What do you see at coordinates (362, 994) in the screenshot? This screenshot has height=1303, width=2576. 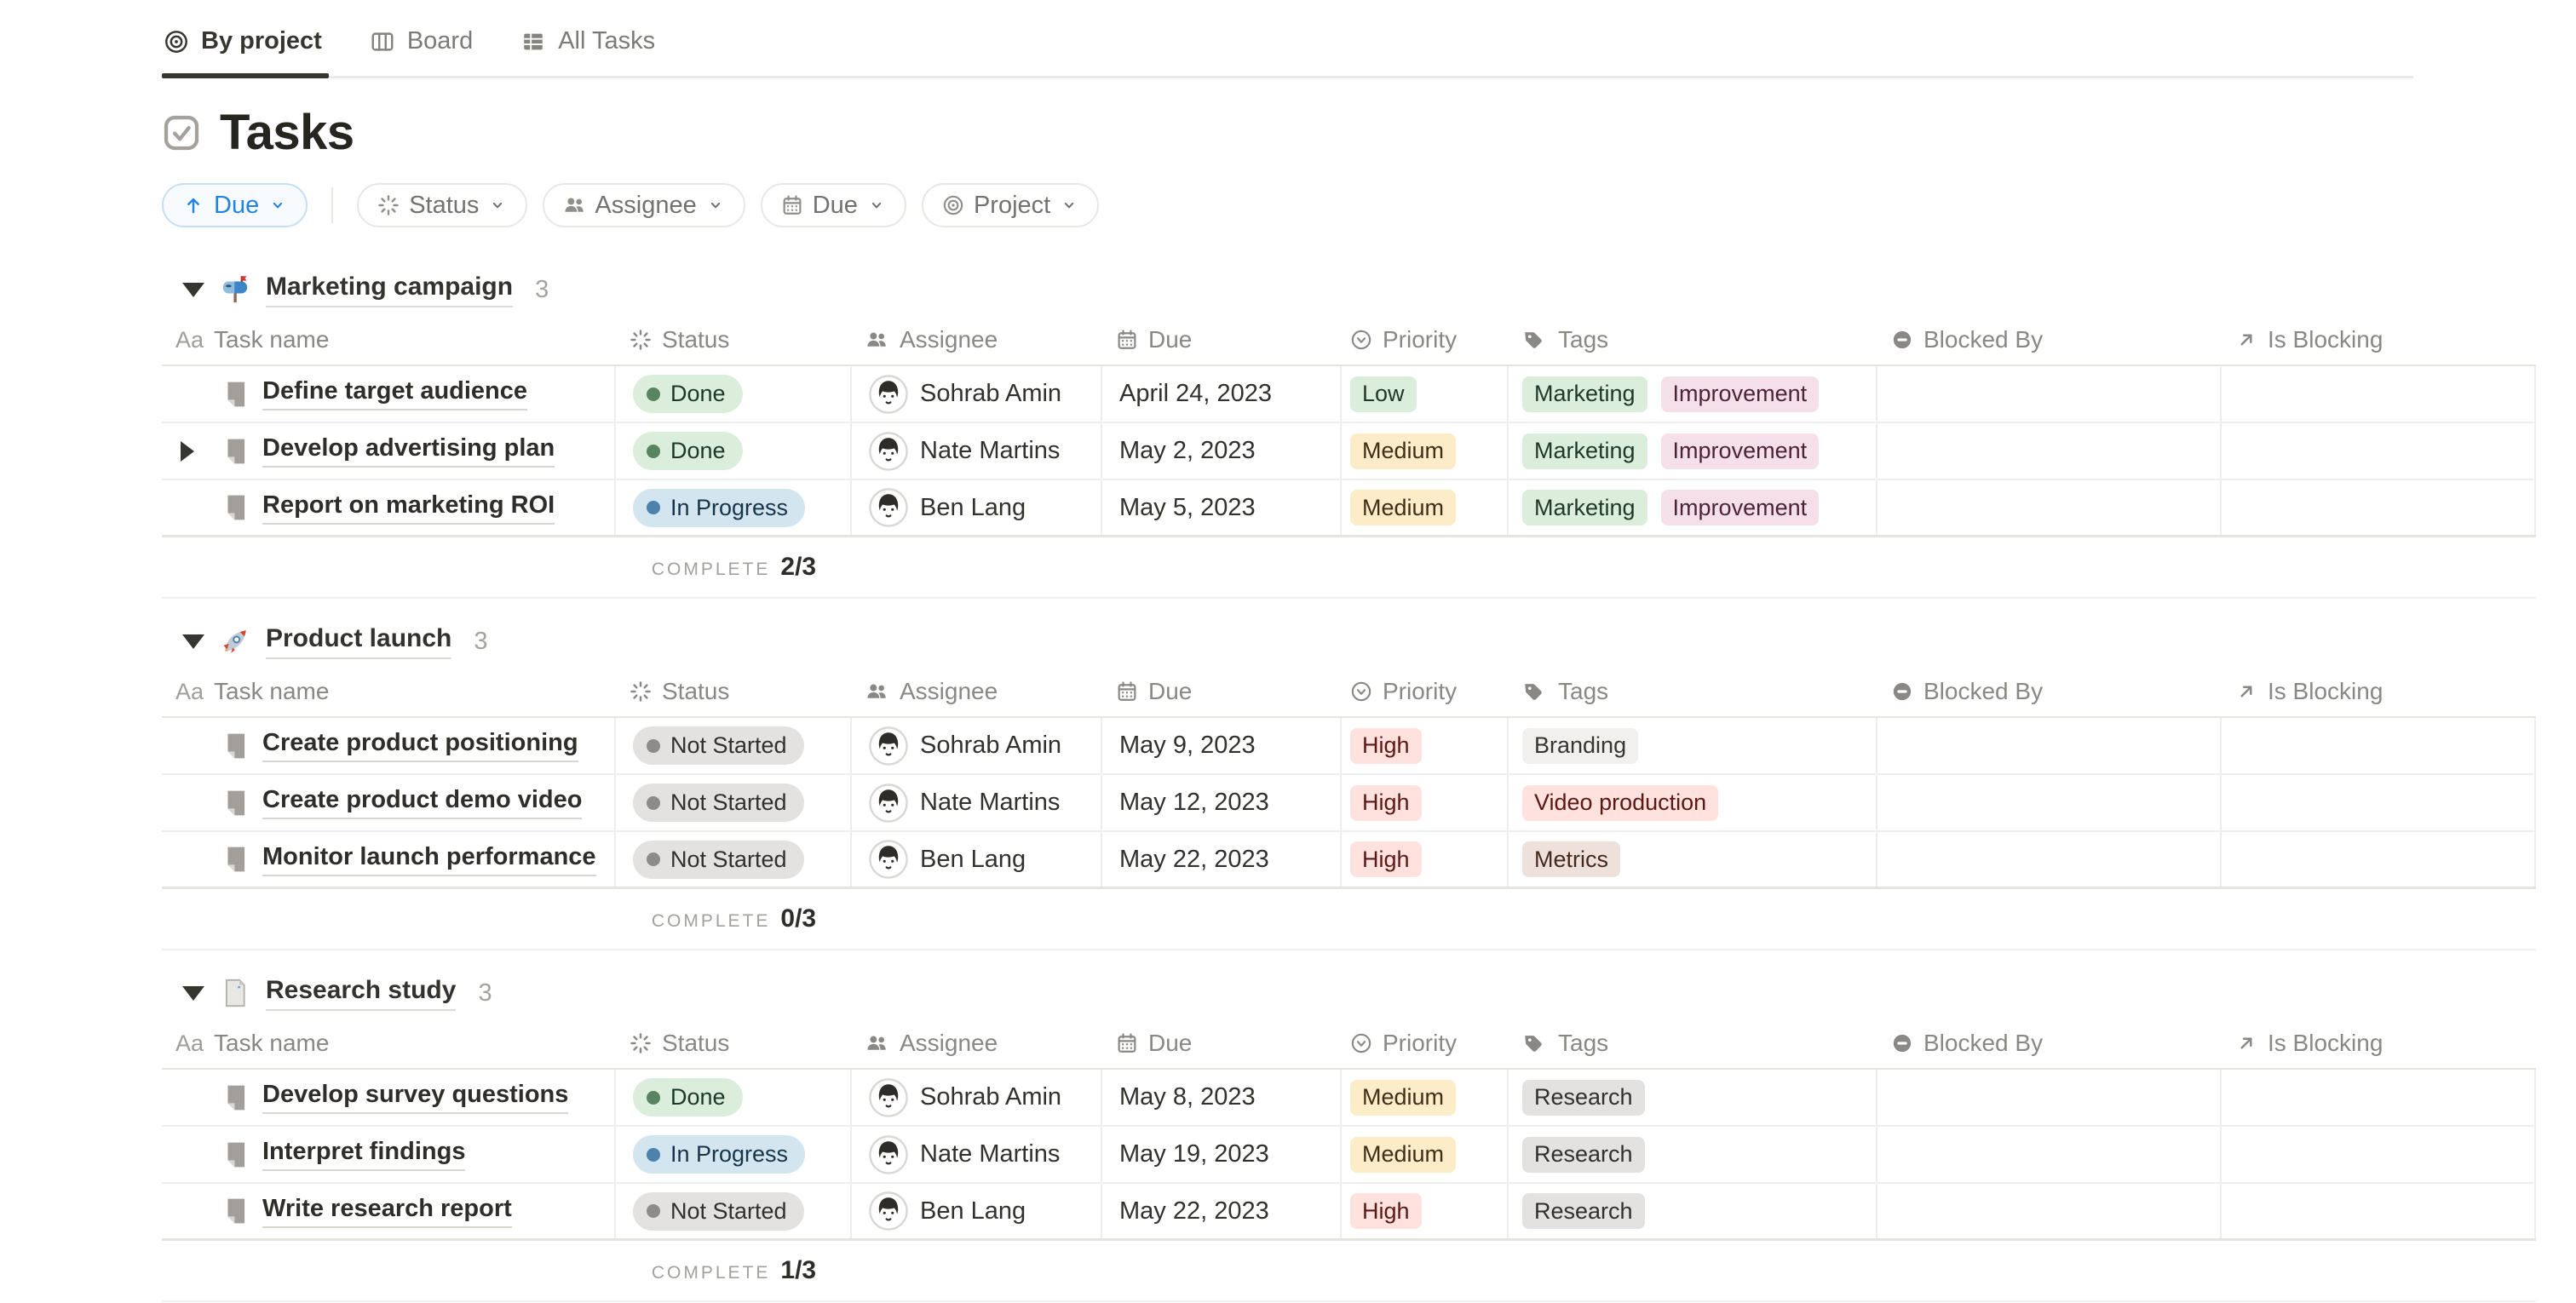 I see `group-title: Research study` at bounding box center [362, 994].